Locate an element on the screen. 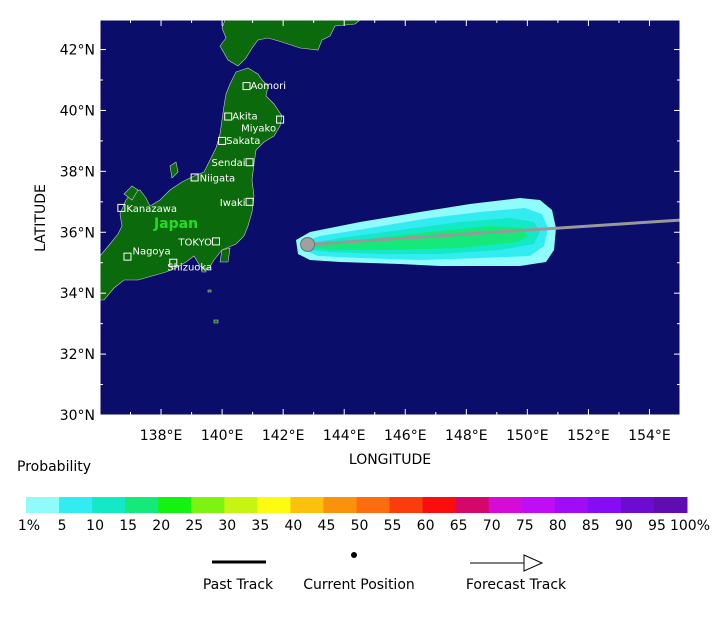  lat-tick-label: 42°N is located at coordinates (77, 51).